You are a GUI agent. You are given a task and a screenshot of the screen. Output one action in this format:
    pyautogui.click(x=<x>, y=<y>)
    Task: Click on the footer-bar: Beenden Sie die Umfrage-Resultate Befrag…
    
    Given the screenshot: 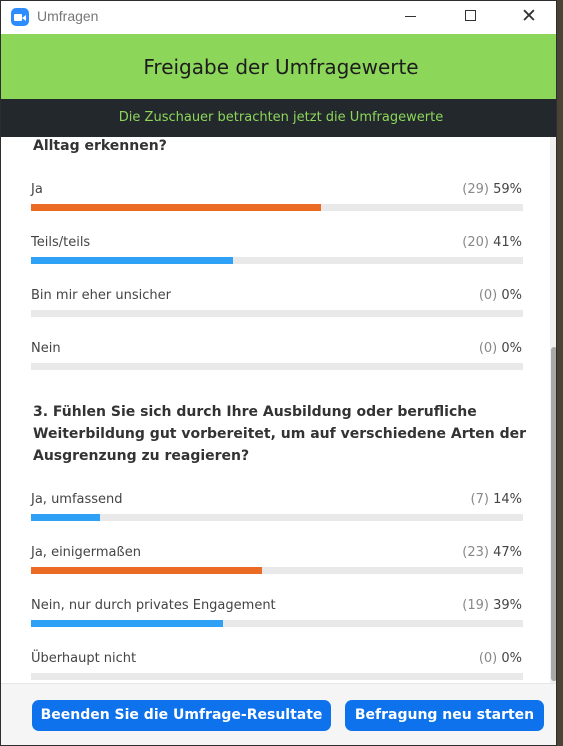 What is the action you would take?
    pyautogui.click(x=278, y=714)
    